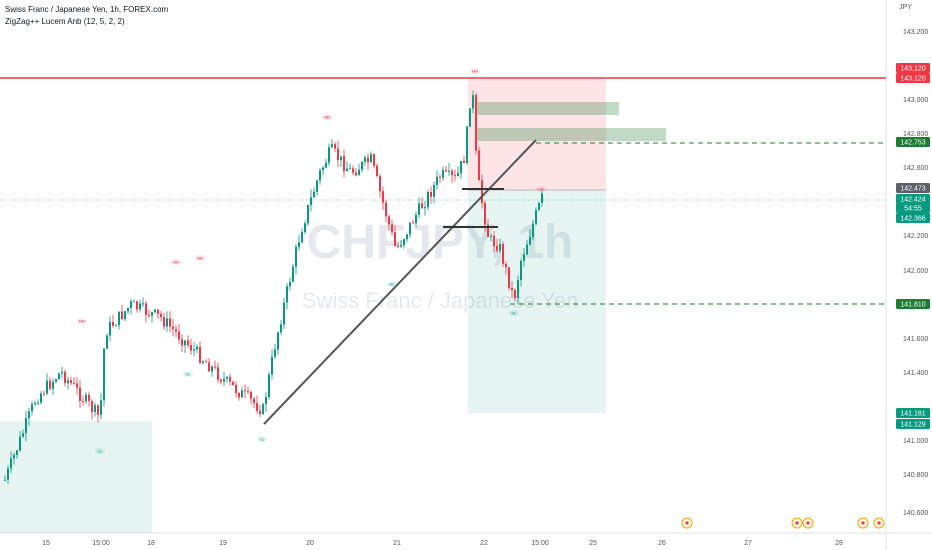  I want to click on price-axis-tick: 142.000, so click(915, 271).